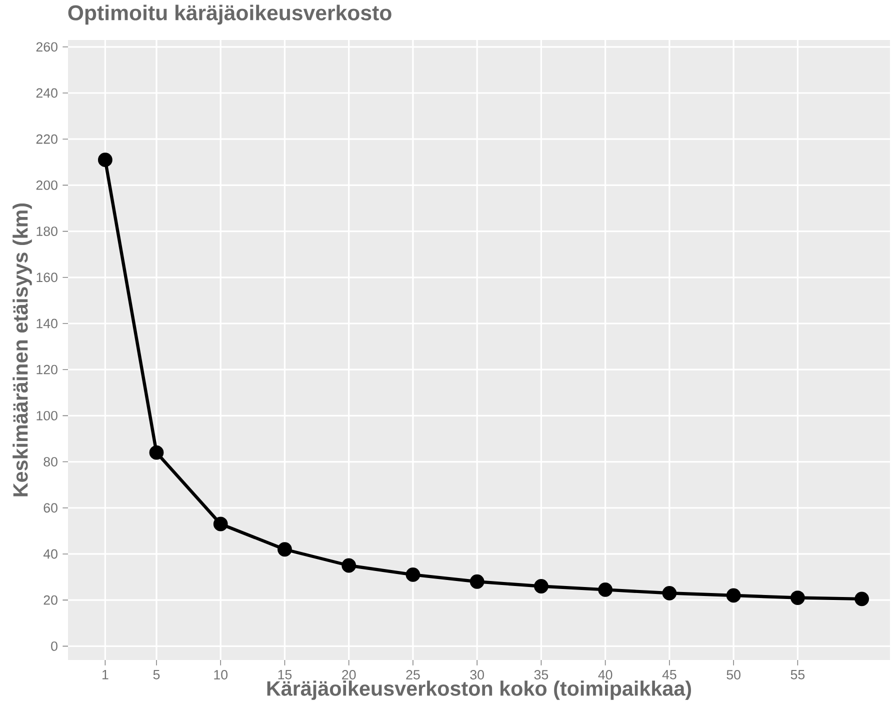 Image resolution: width=891 pixels, height=721 pixels. I want to click on y-tick-label: 40, so click(50, 554).